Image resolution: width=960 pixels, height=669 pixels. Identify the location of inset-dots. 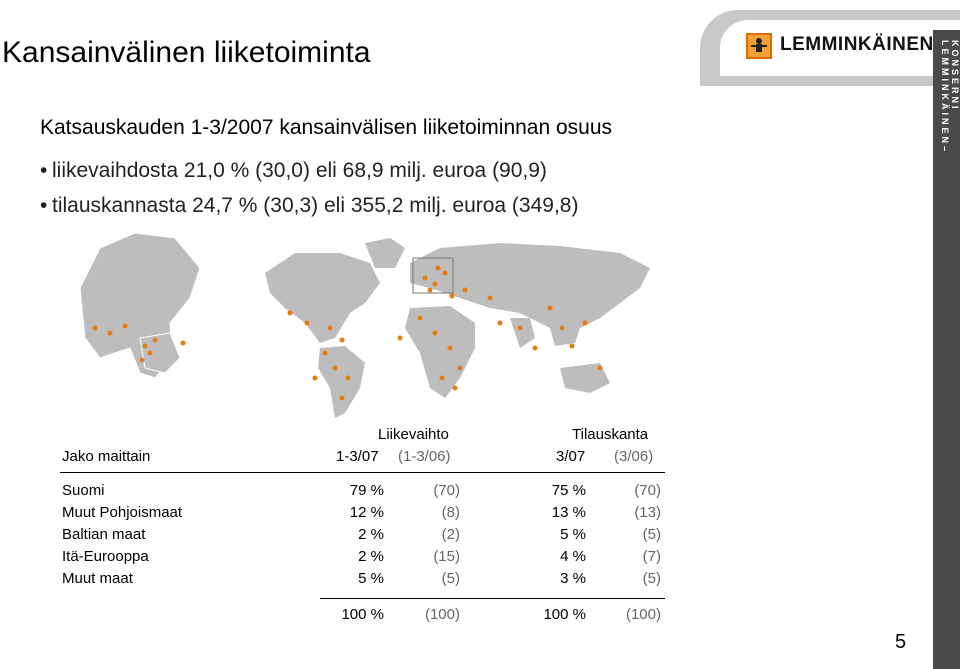
(139, 343).